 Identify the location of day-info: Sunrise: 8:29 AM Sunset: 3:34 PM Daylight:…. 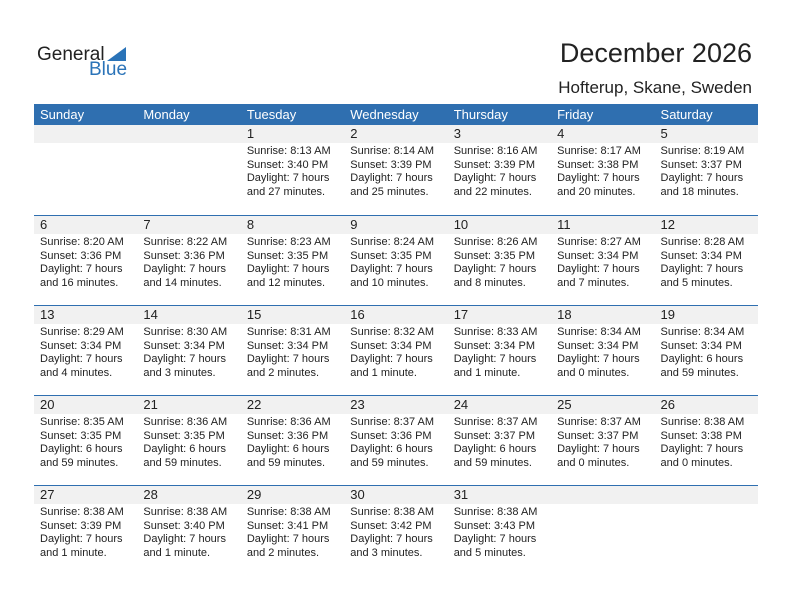
(85, 352).